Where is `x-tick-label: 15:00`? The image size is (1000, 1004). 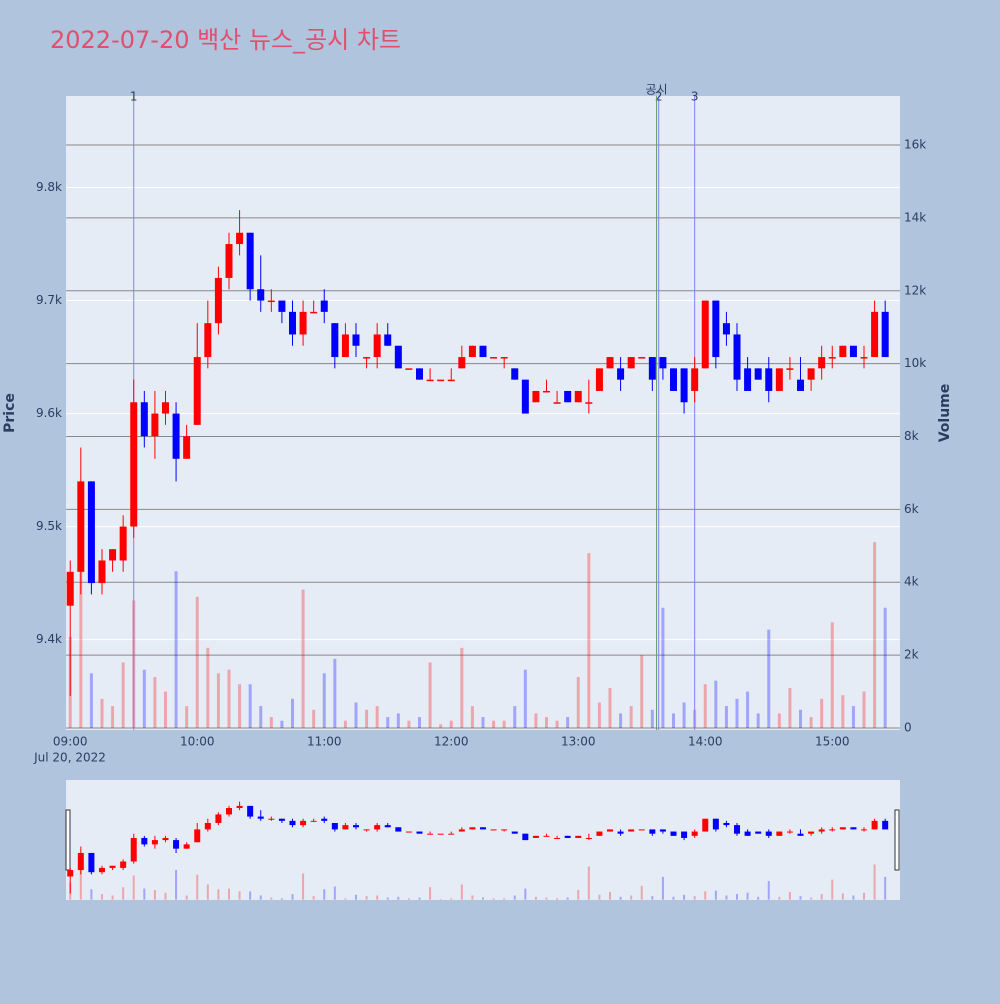 x-tick-label: 15:00 is located at coordinates (832, 742).